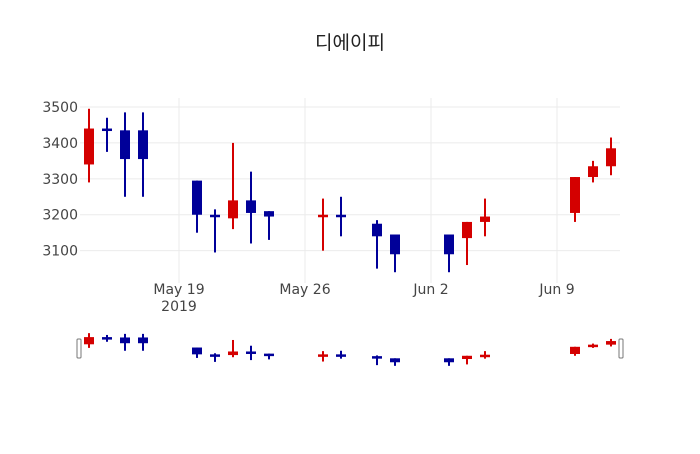 The height and width of the screenshot is (454, 700). I want to click on y-tick-label: 3300, so click(60, 180).